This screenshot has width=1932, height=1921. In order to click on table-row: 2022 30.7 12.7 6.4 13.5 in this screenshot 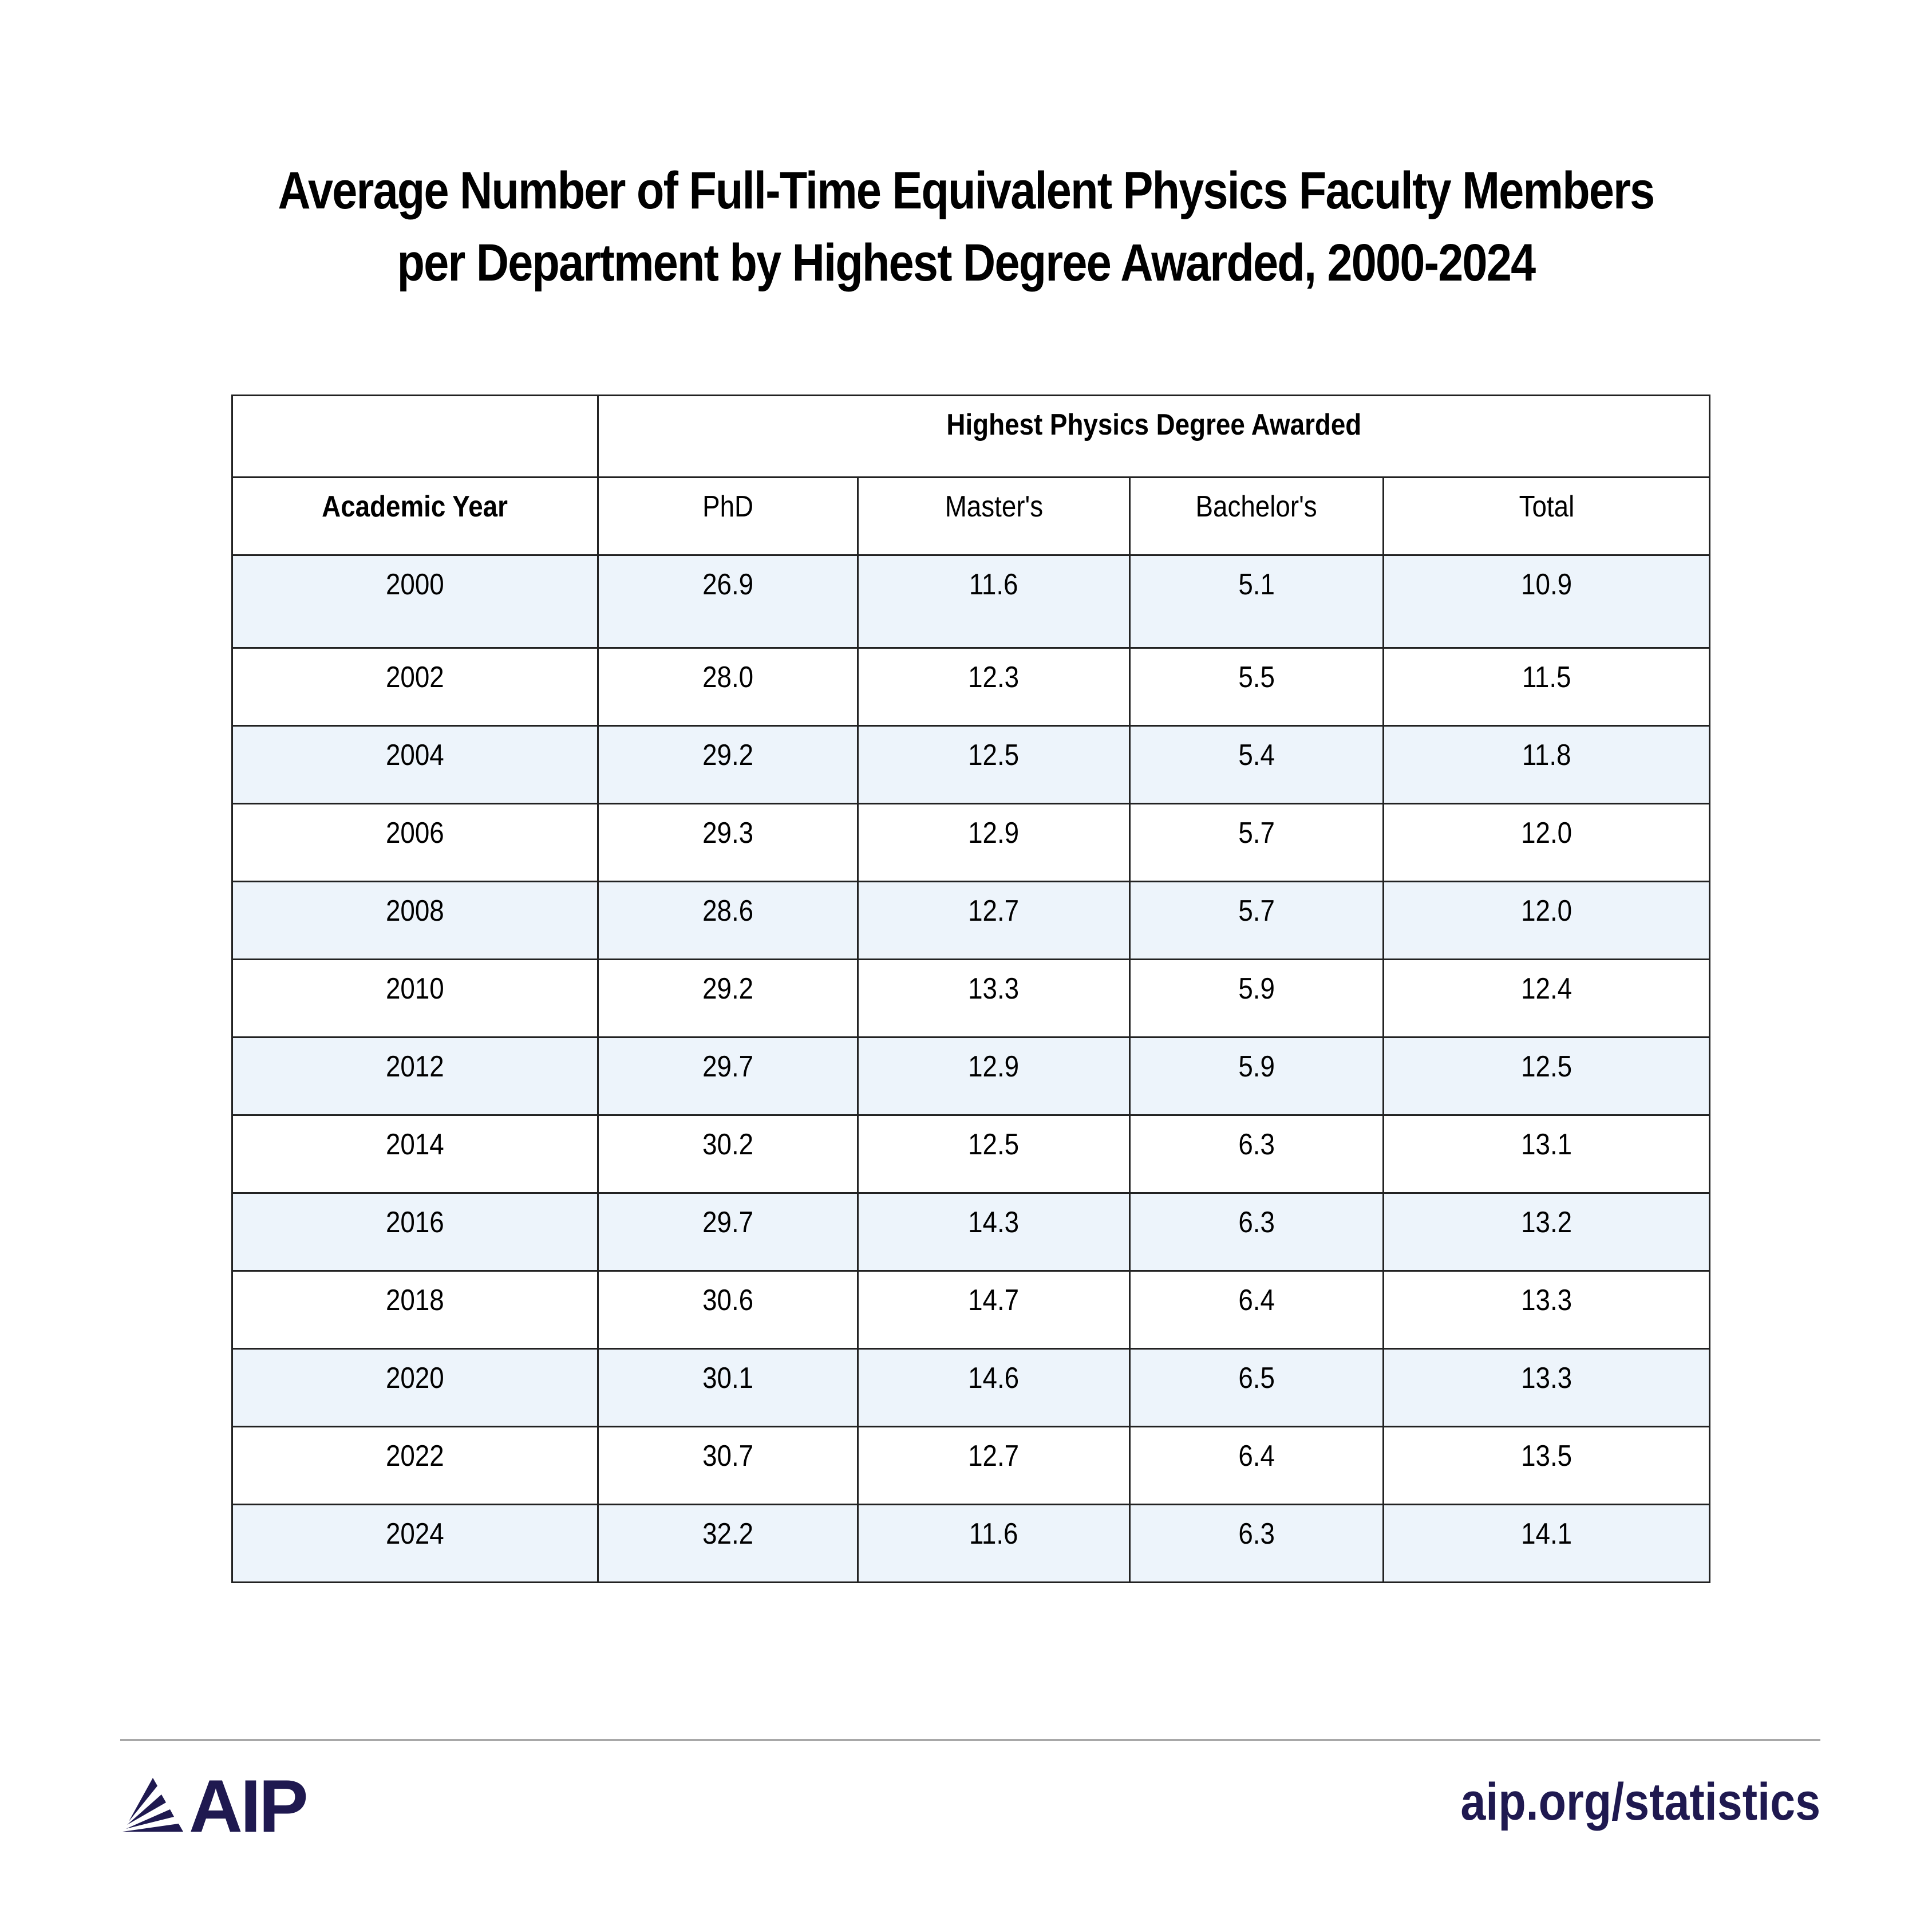, I will do `click(971, 1465)`.